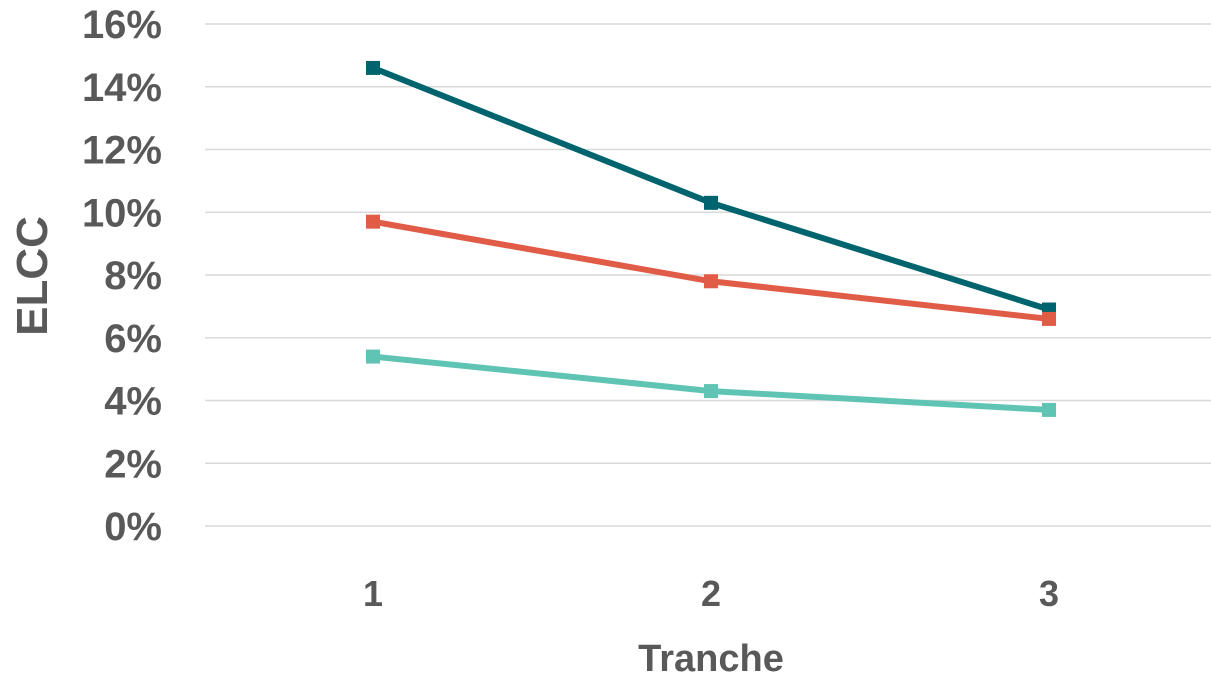  I want to click on y-tick-label: 10%, so click(122, 213).